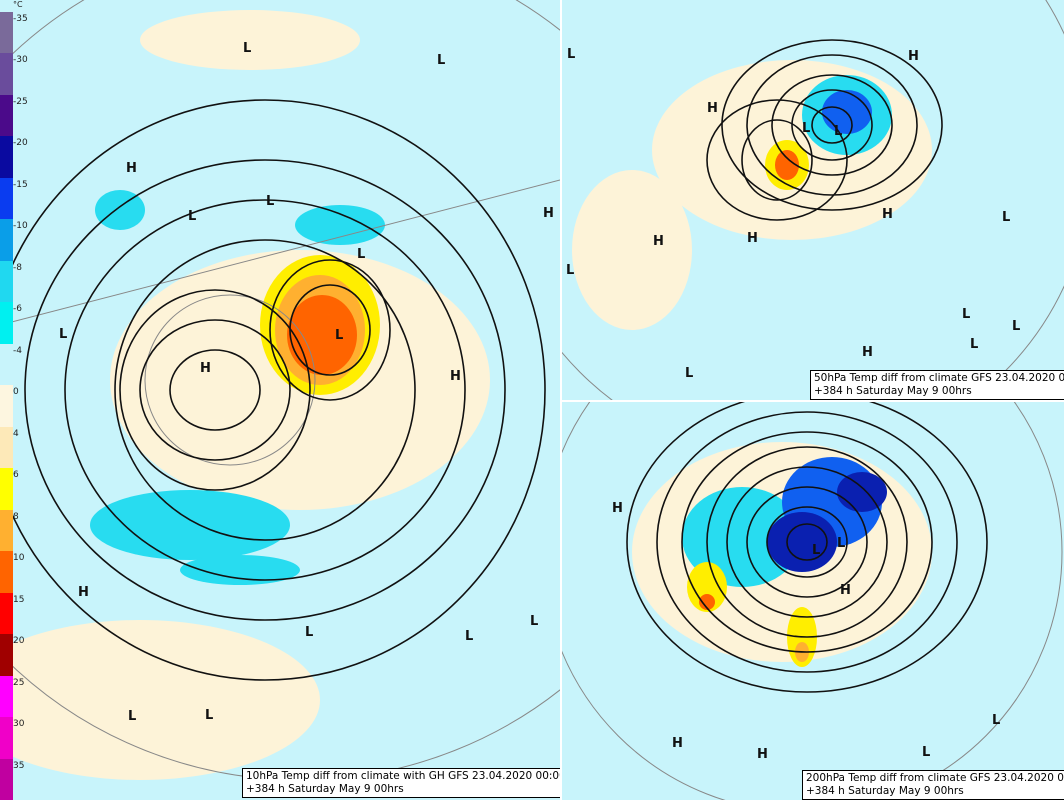 The height and width of the screenshot is (800, 1064). Describe the element at coordinates (16, 475) in the screenshot. I see `legend-label: 6` at that location.